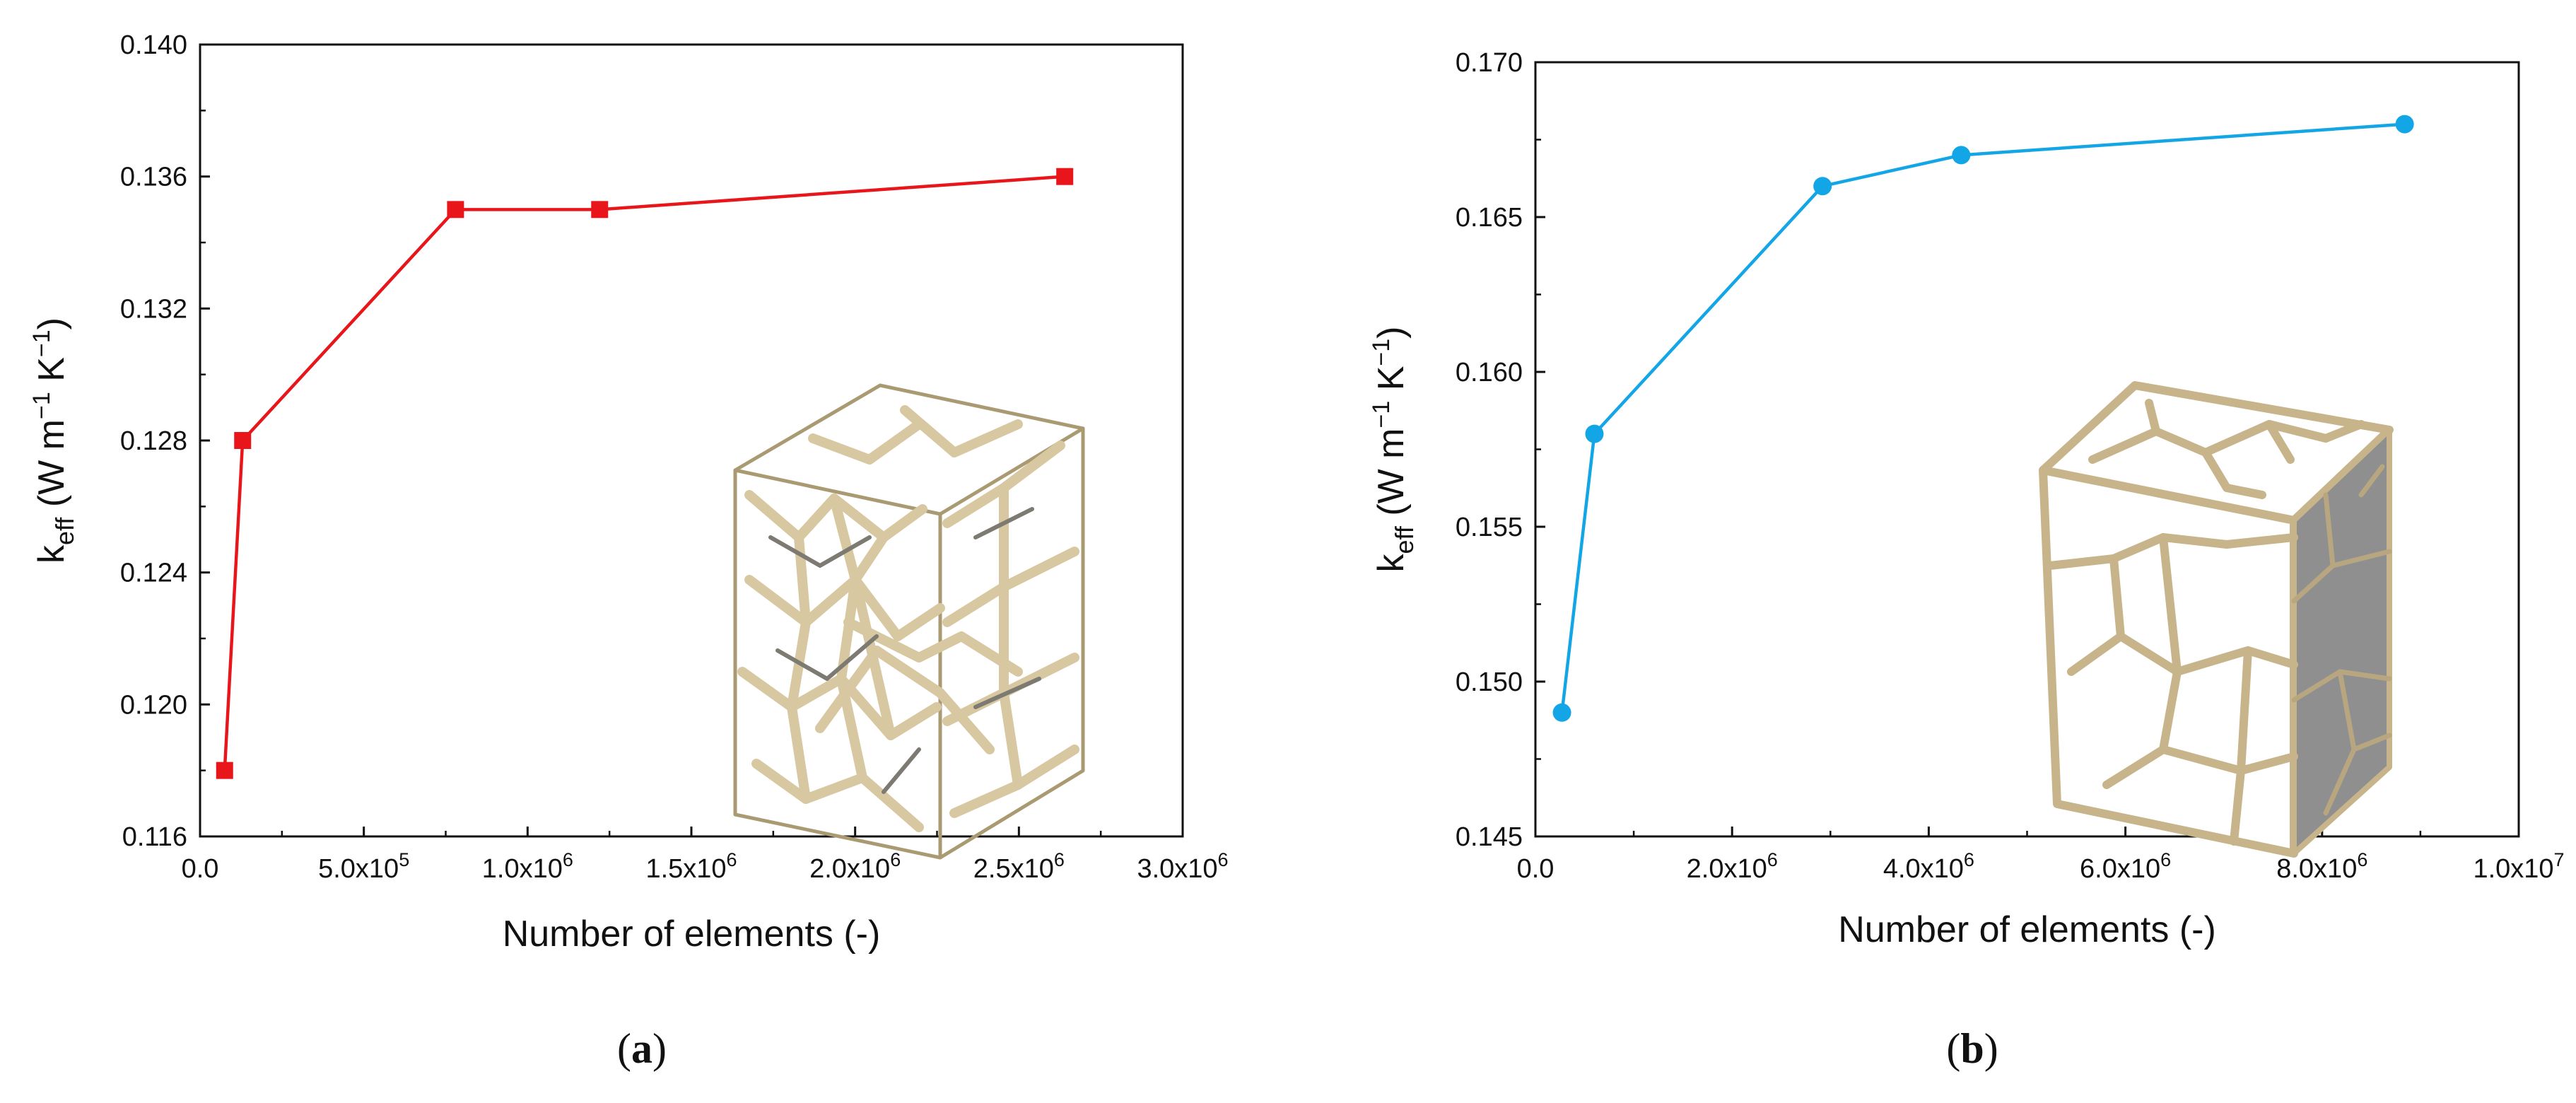 The width and height of the screenshot is (2576, 1103). What do you see at coordinates (1490, 218) in the screenshot?
I see `y-tick-label: 0.165` at bounding box center [1490, 218].